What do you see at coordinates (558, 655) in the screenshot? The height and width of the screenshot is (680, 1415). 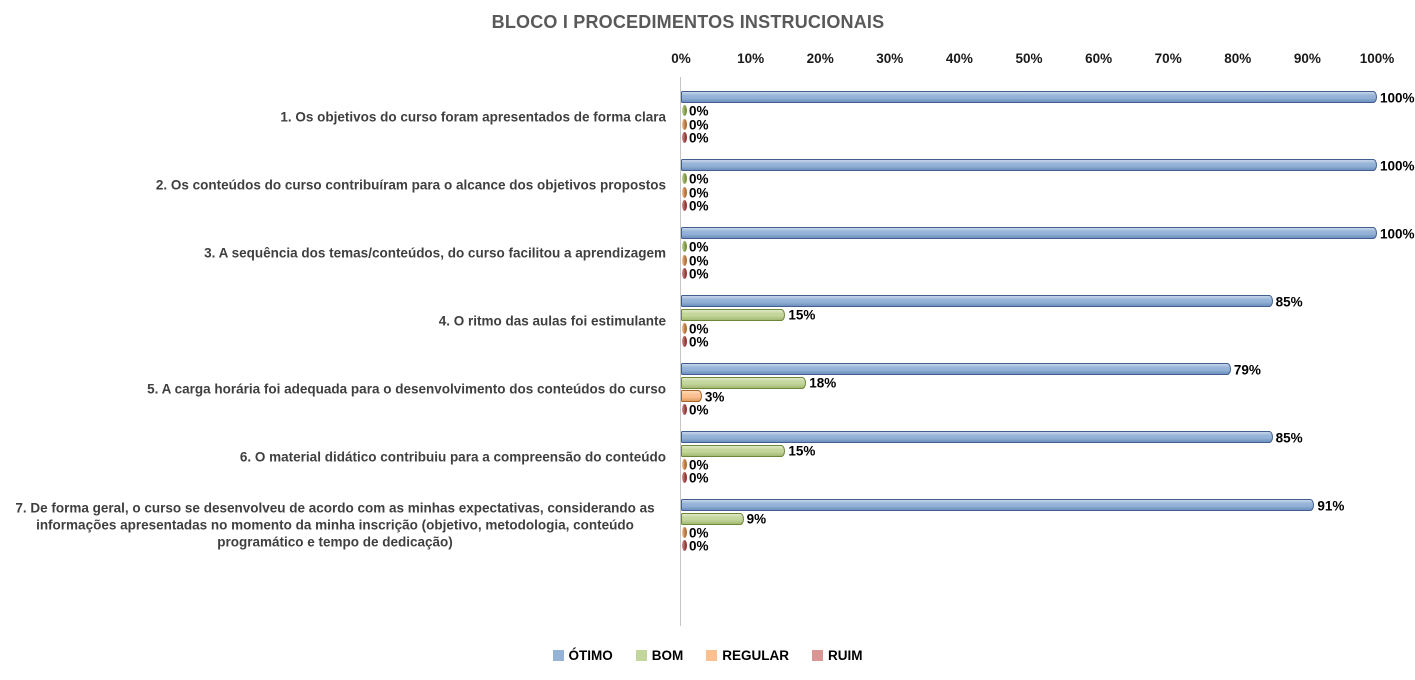 I see `legend-swatch-otimo` at bounding box center [558, 655].